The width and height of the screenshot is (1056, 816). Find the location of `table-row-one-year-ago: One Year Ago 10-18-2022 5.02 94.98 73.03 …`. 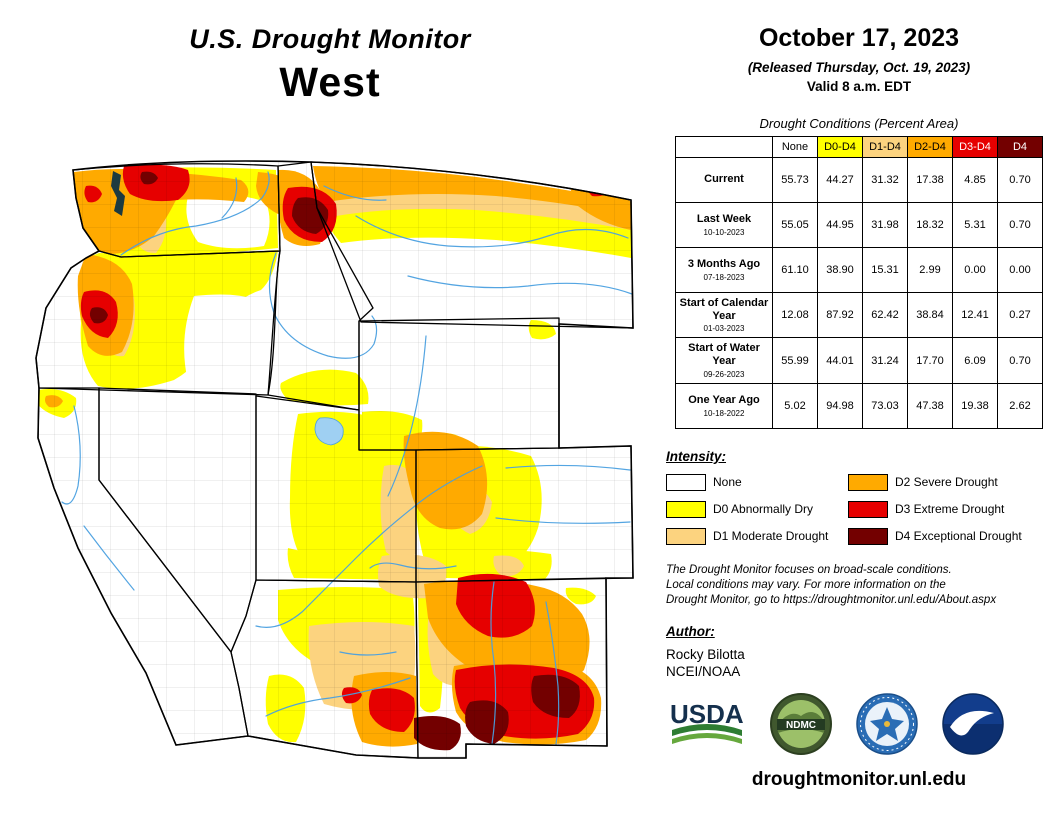

table-row-one-year-ago: One Year Ago 10-18-2022 5.02 94.98 73.03 … is located at coordinates (859, 405).